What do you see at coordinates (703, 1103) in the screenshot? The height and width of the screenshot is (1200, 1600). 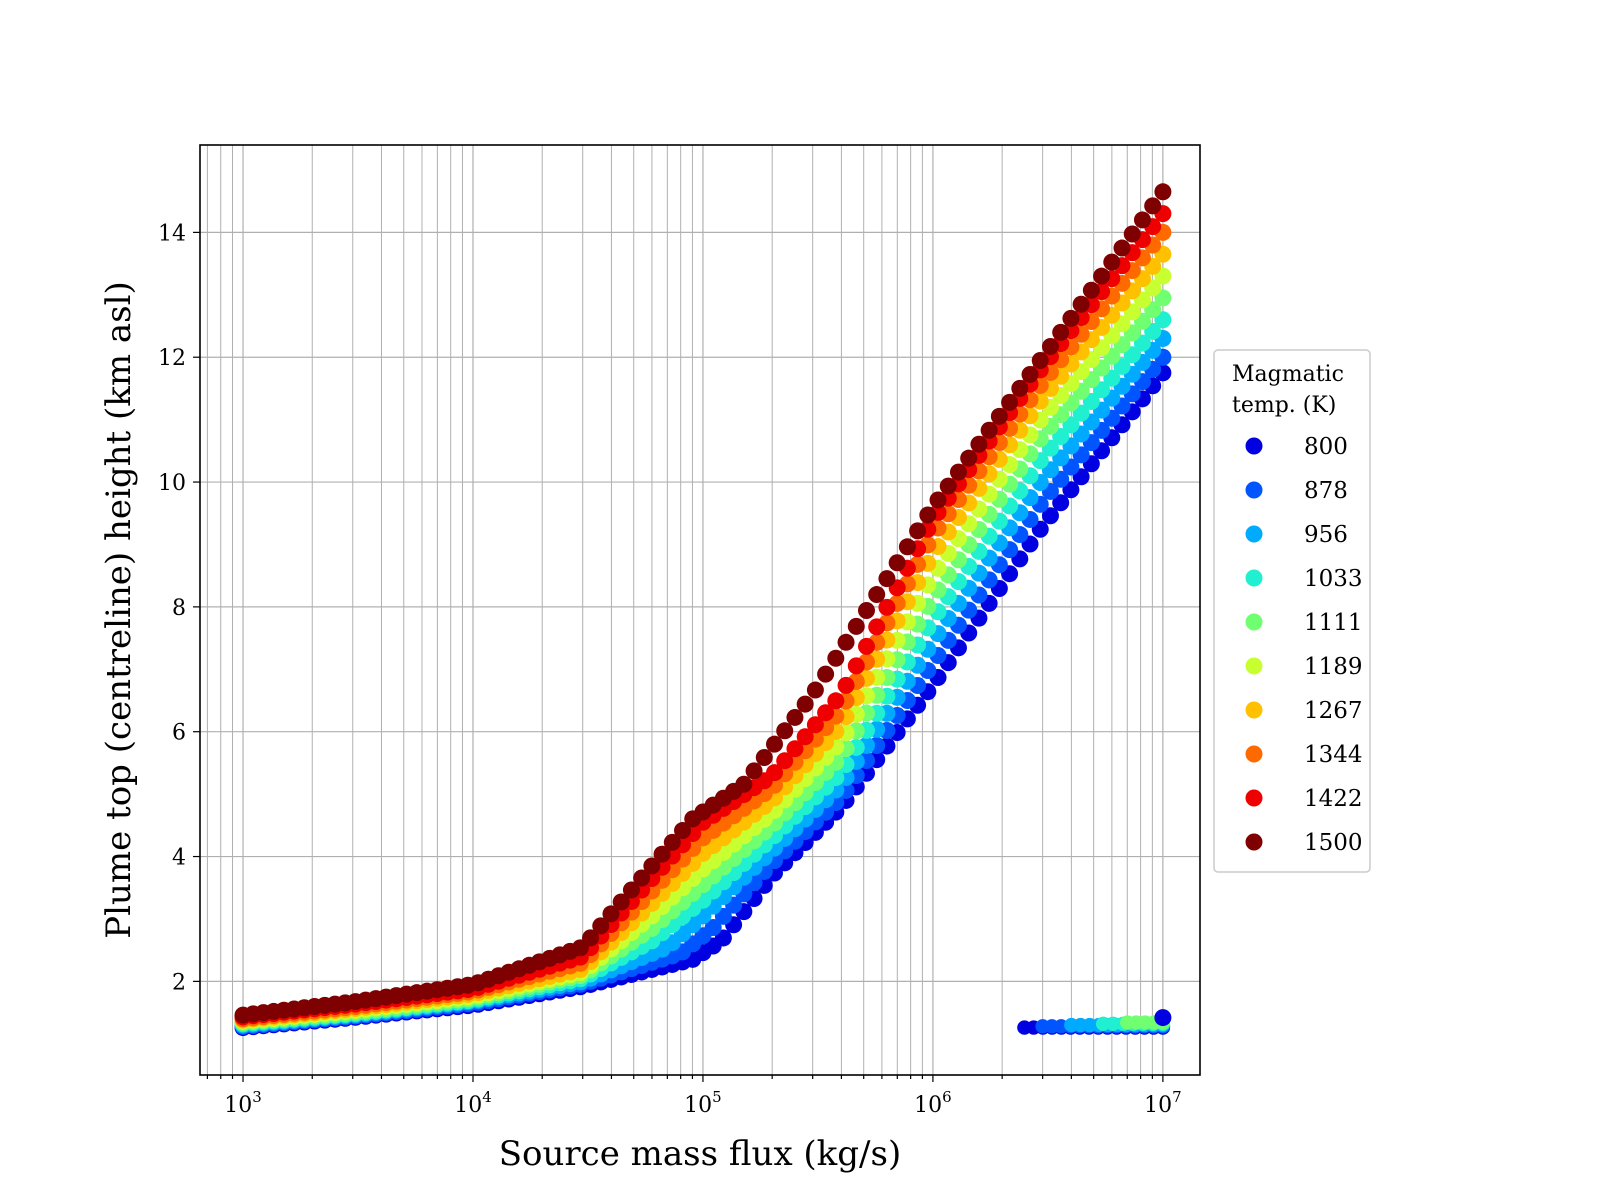 I see `x-tick-label: 10⁵` at bounding box center [703, 1103].